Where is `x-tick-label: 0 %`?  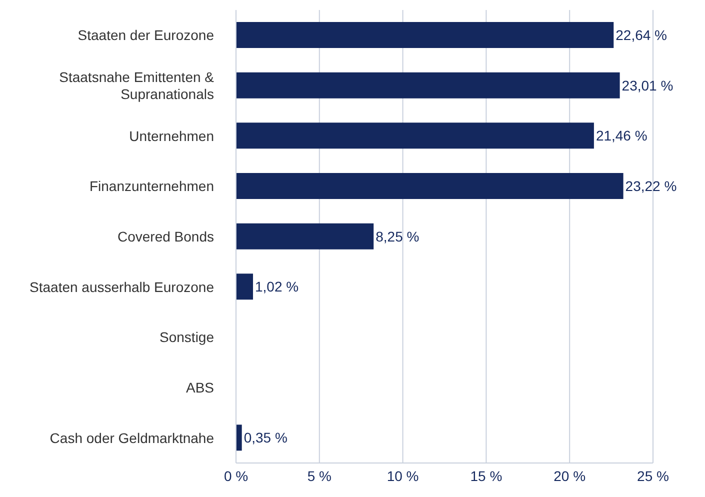
x-tick-label: 0 % is located at coordinates (236, 476).